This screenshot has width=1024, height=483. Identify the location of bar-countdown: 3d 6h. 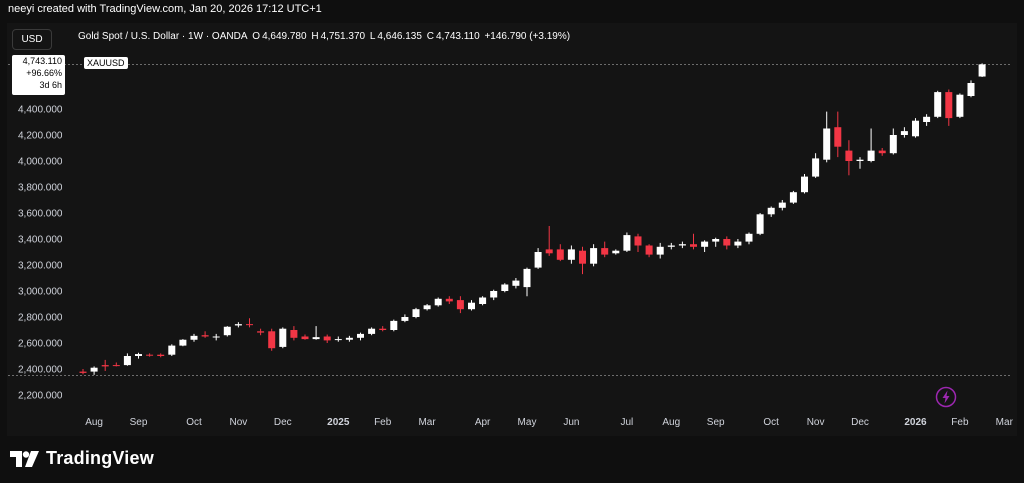
(50, 85).